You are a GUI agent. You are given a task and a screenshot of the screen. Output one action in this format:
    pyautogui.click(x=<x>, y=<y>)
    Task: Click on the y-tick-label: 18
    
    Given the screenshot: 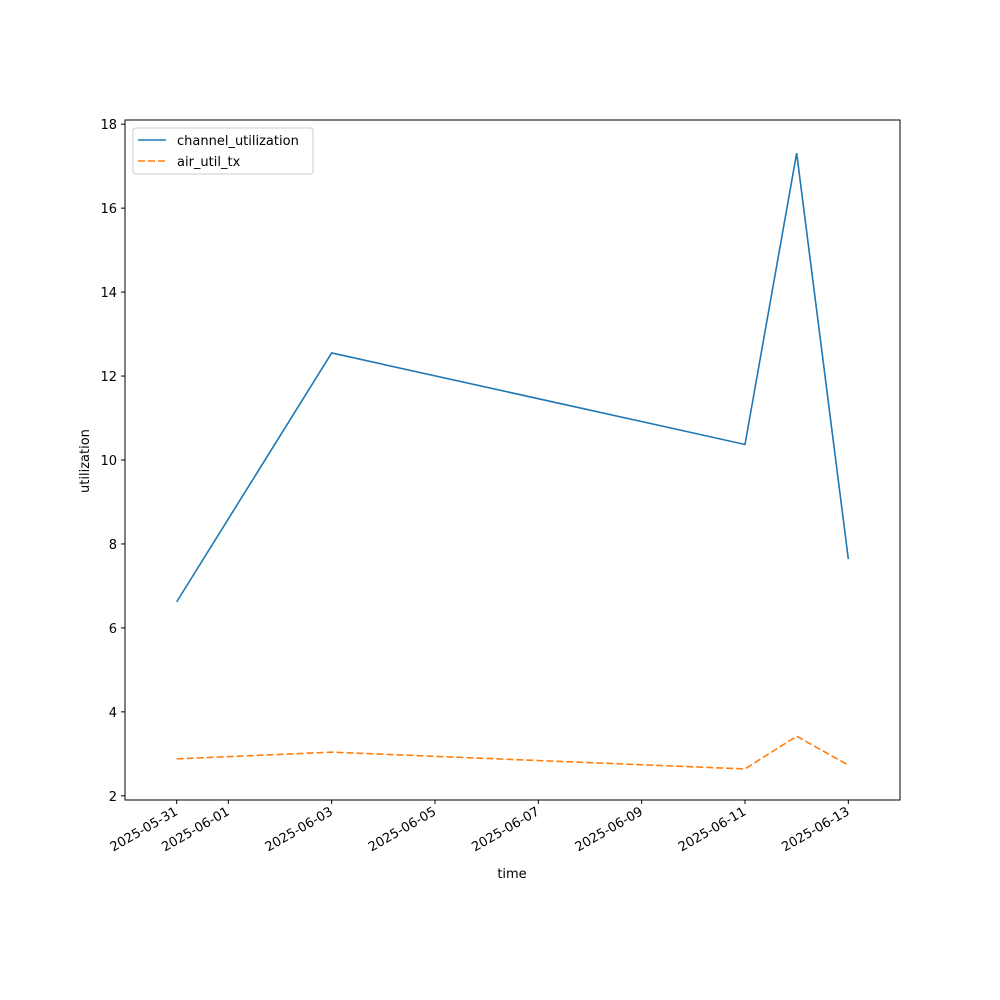 What is the action you would take?
    pyautogui.click(x=108, y=125)
    